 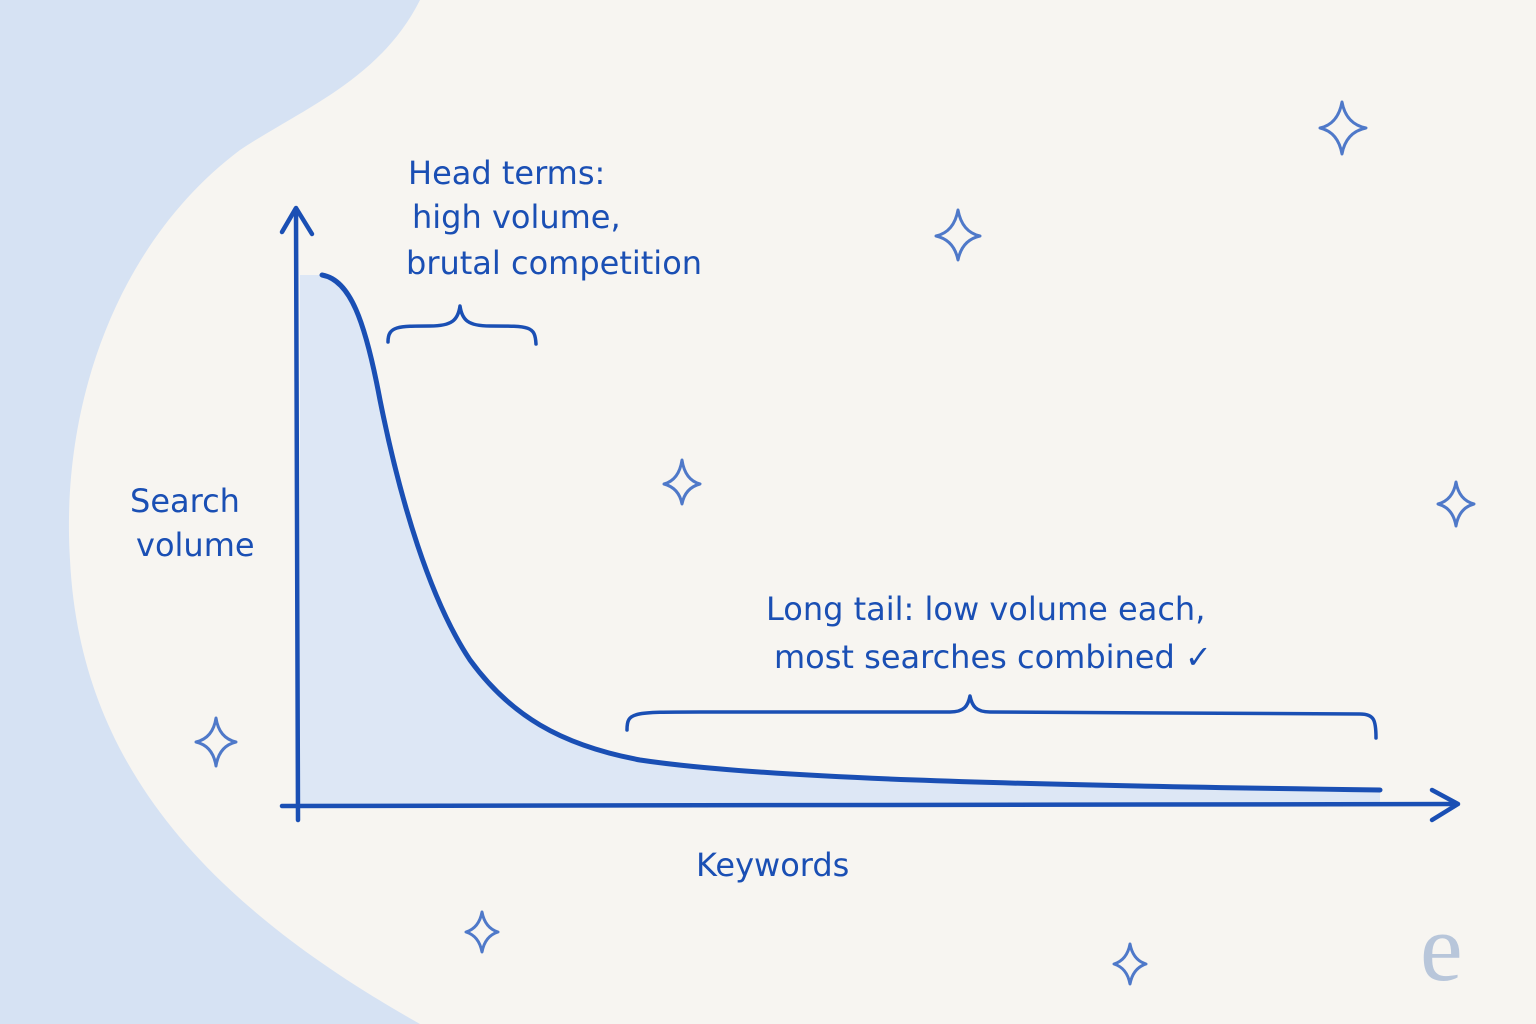 What do you see at coordinates (1445, 805) in the screenshot?
I see `x-axis-arrow` at bounding box center [1445, 805].